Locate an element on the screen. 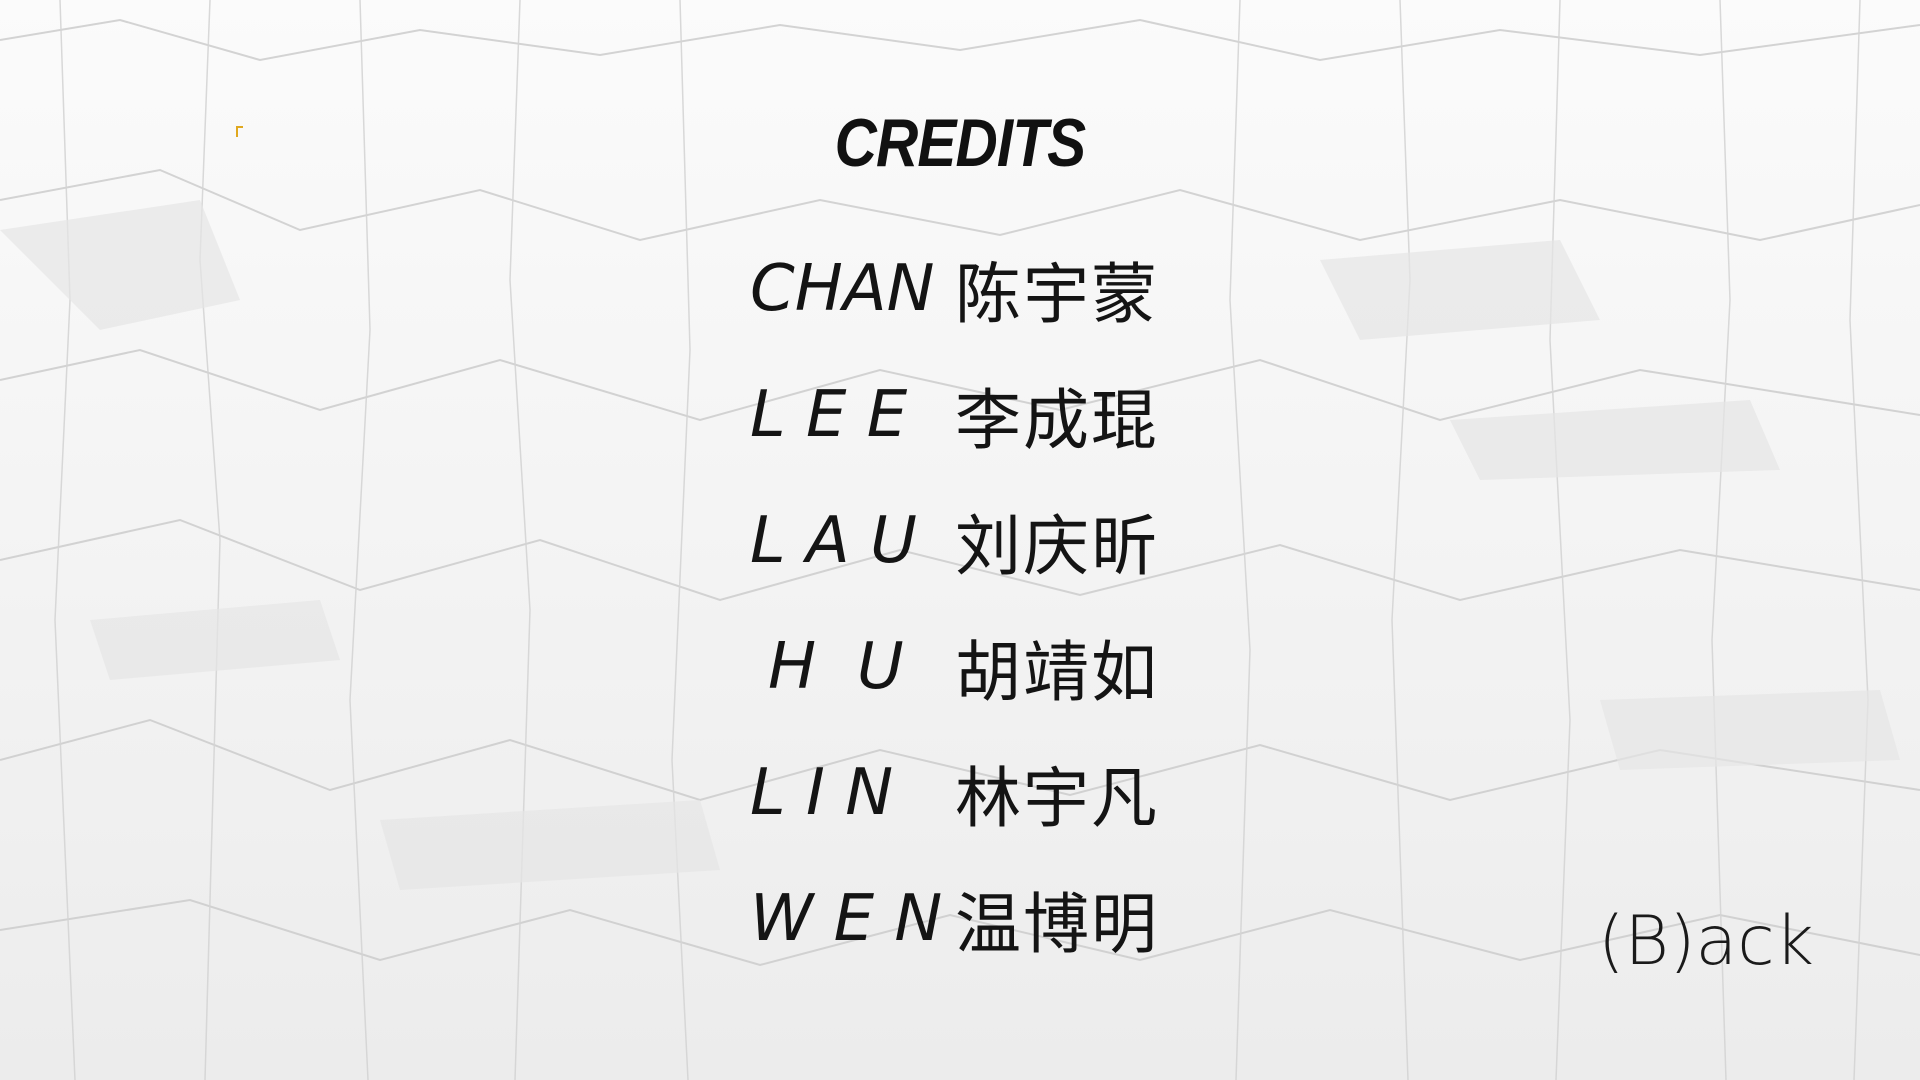 The image size is (1920, 1080). back-button: (B)ack is located at coordinates (1705, 941).